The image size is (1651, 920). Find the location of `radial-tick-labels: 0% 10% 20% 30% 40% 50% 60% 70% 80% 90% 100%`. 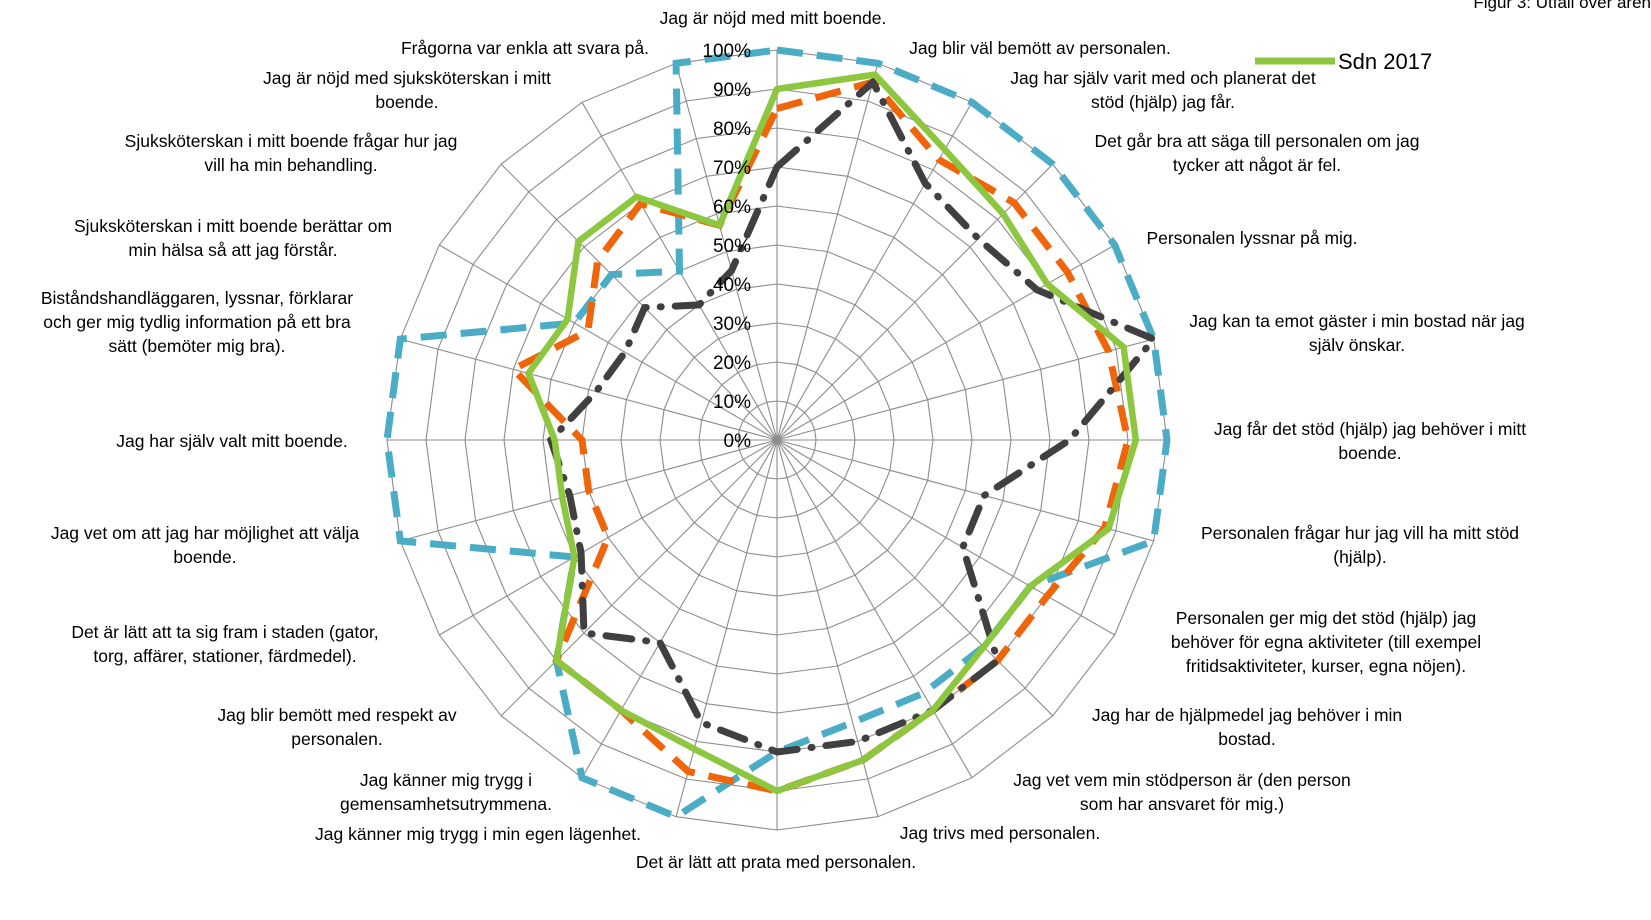

radial-tick-labels: 0% 10% 20% 30% 40% 50% 60% 70% 80% 90% 100% is located at coordinates (726, 246).